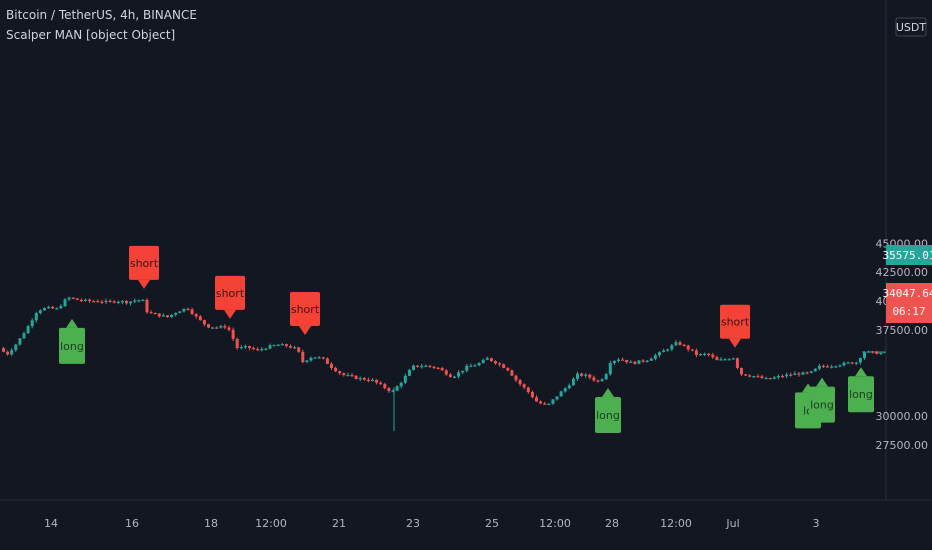 Image resolution: width=932 pixels, height=550 pixels. What do you see at coordinates (612, 523) in the screenshot?
I see `time-tick-label: 28` at bounding box center [612, 523].